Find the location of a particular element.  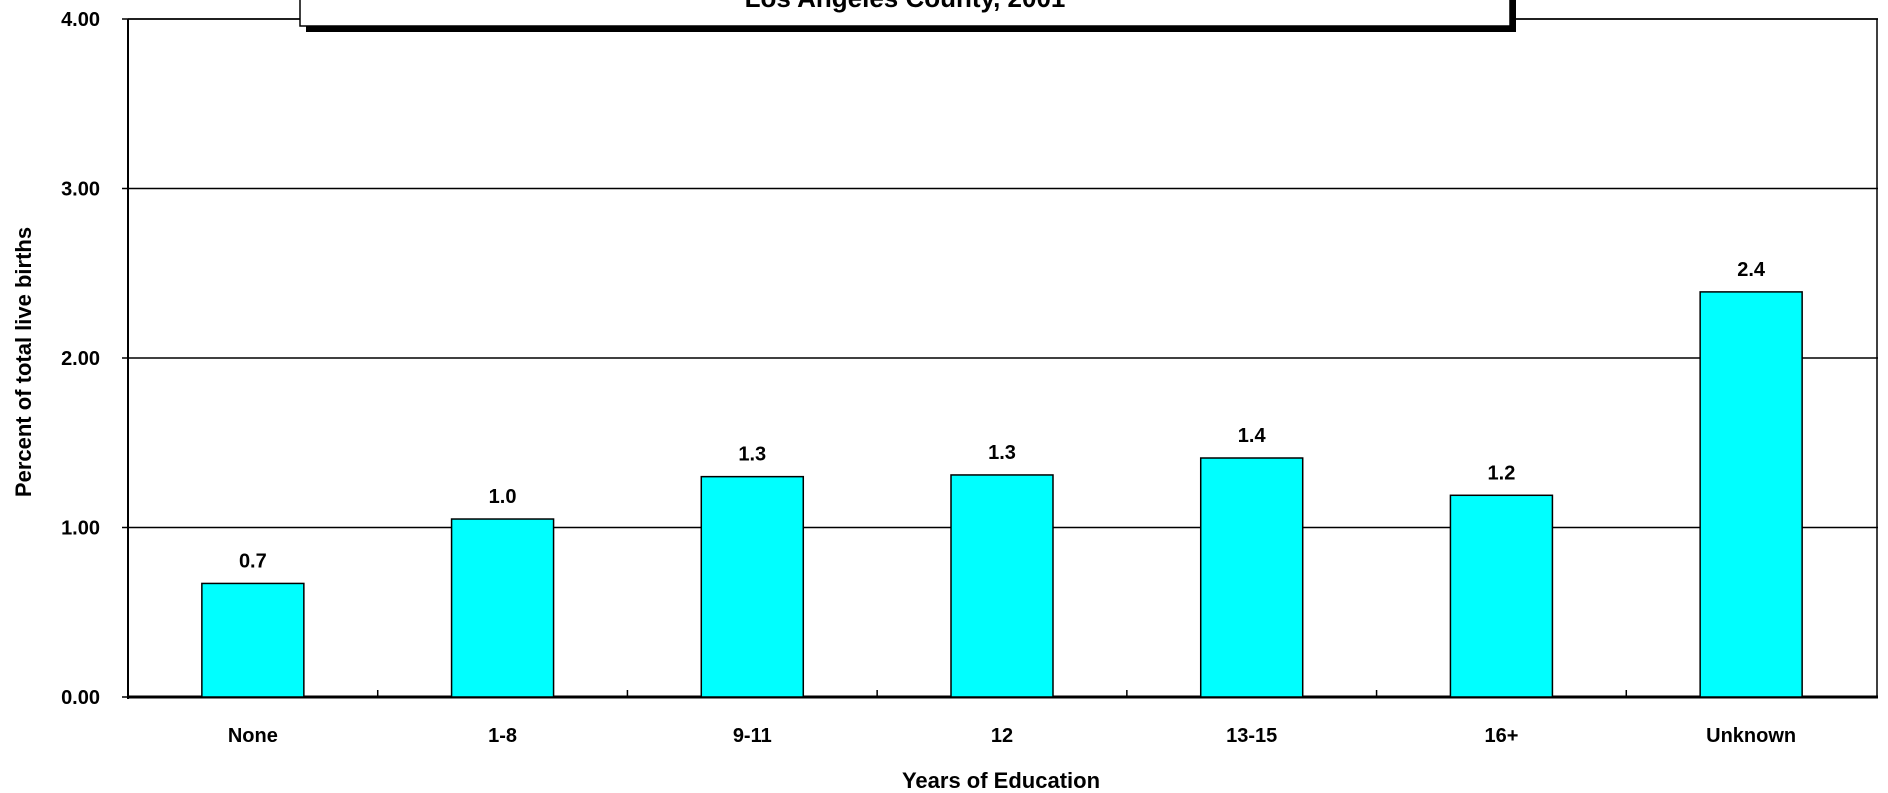

data-label: 1.0 is located at coordinates (503, 497).